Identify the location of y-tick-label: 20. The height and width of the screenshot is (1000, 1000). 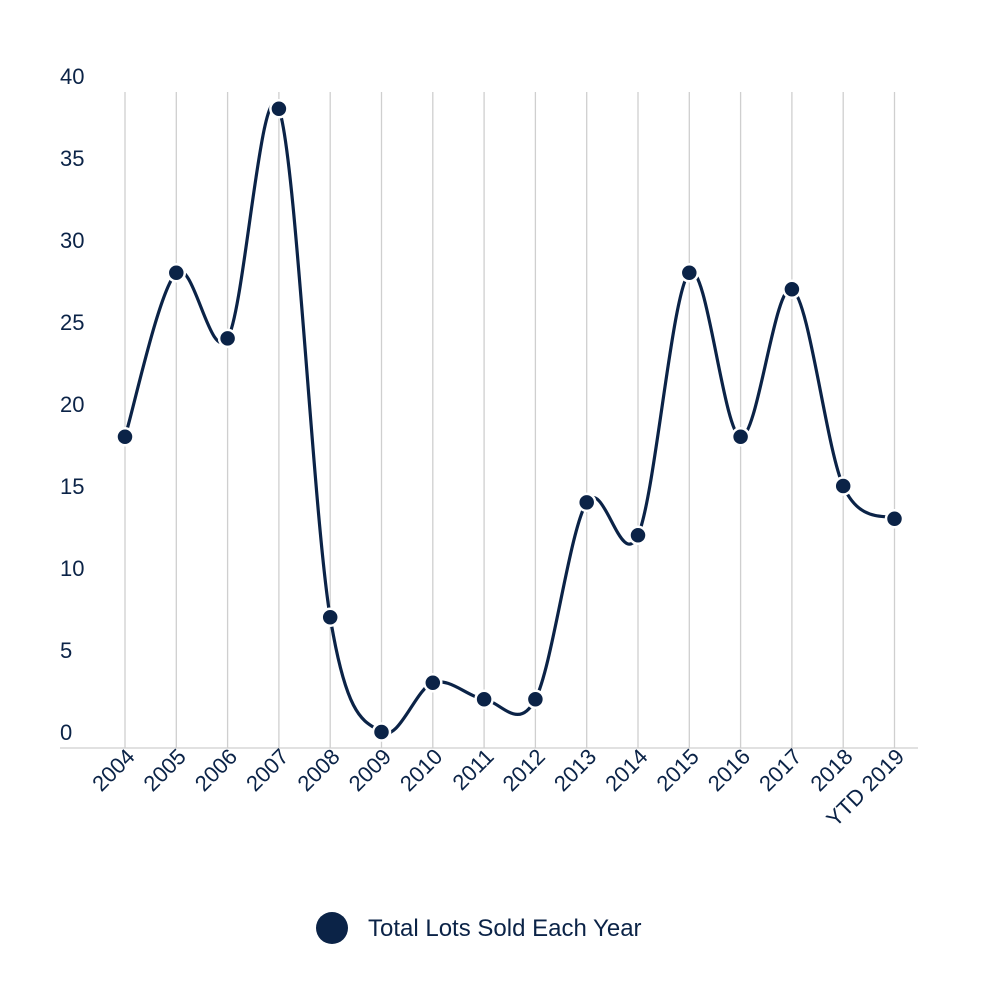
(72, 404).